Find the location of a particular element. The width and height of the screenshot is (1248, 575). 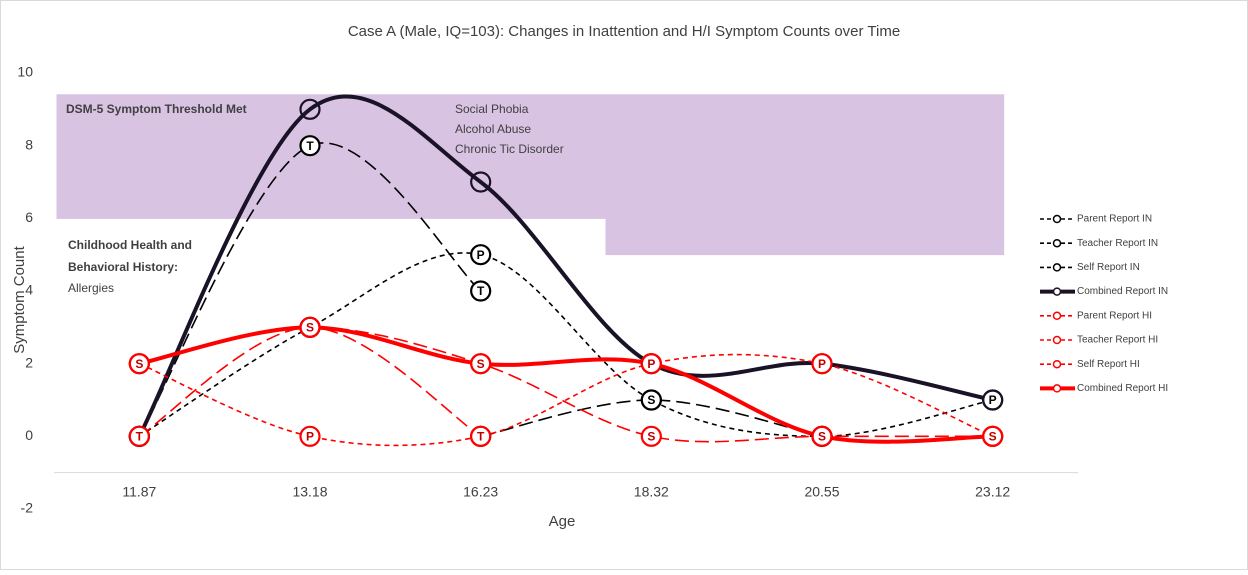

legend-label: Parent Report IN is located at coordinates (1114, 219).